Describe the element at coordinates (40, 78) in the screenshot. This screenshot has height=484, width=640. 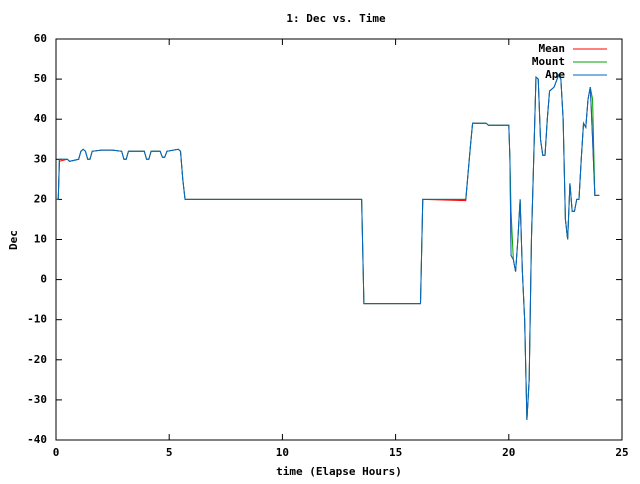
I see `y-tick-label: 50` at that location.